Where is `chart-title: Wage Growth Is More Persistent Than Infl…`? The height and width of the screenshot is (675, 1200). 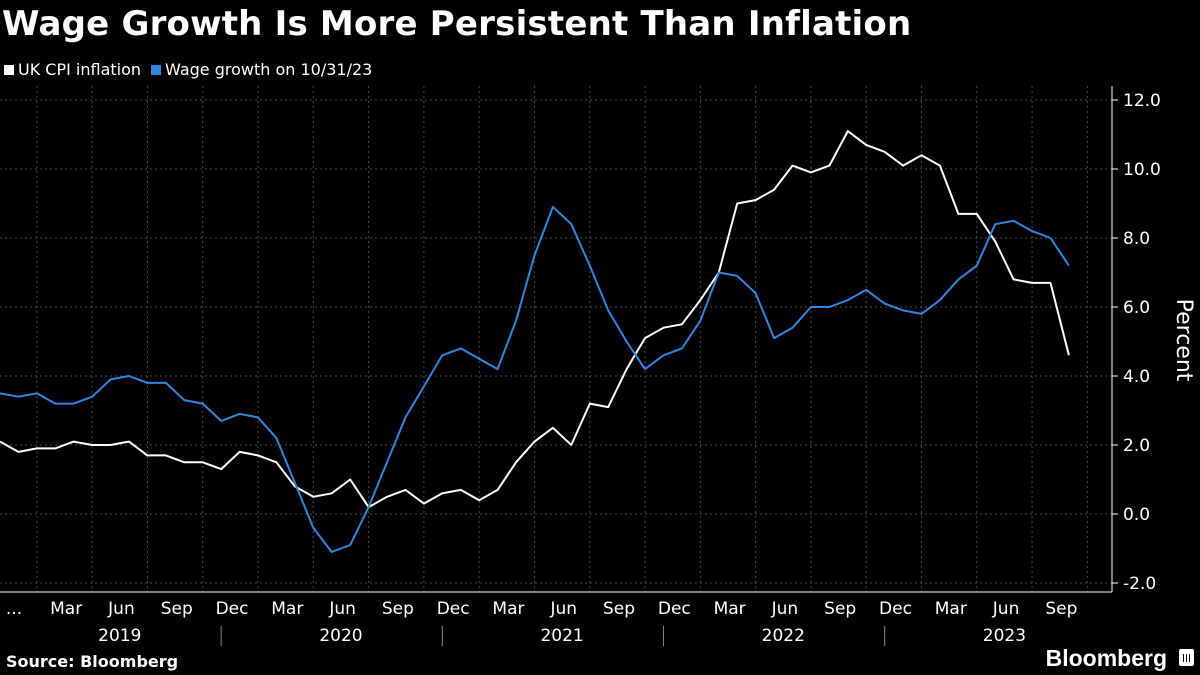
chart-title: Wage Growth Is More Persistent Than Infl… is located at coordinates (457, 24).